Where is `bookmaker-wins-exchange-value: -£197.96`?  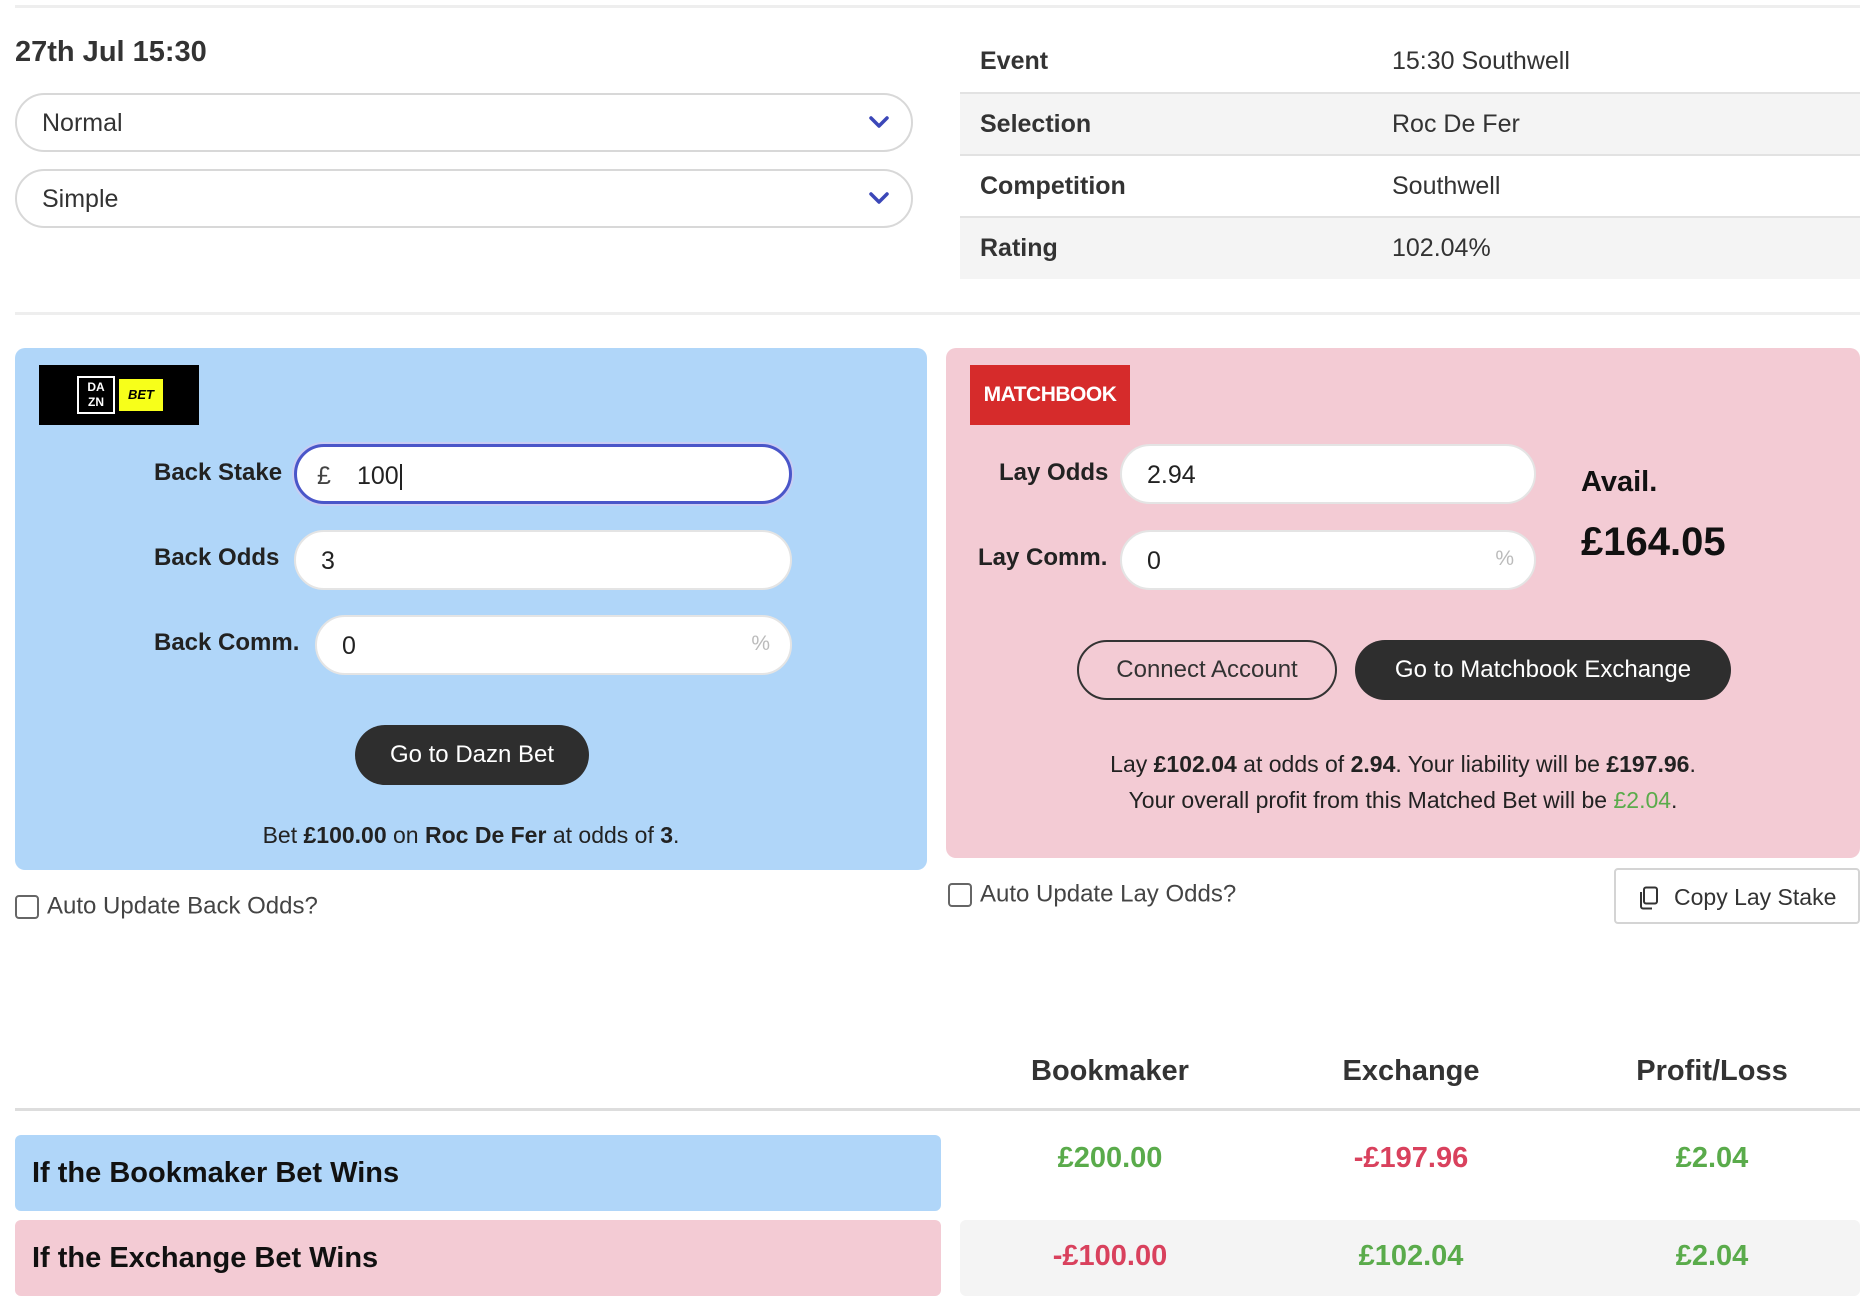 bookmaker-wins-exchange-value: -£197.96 is located at coordinates (1411, 1158).